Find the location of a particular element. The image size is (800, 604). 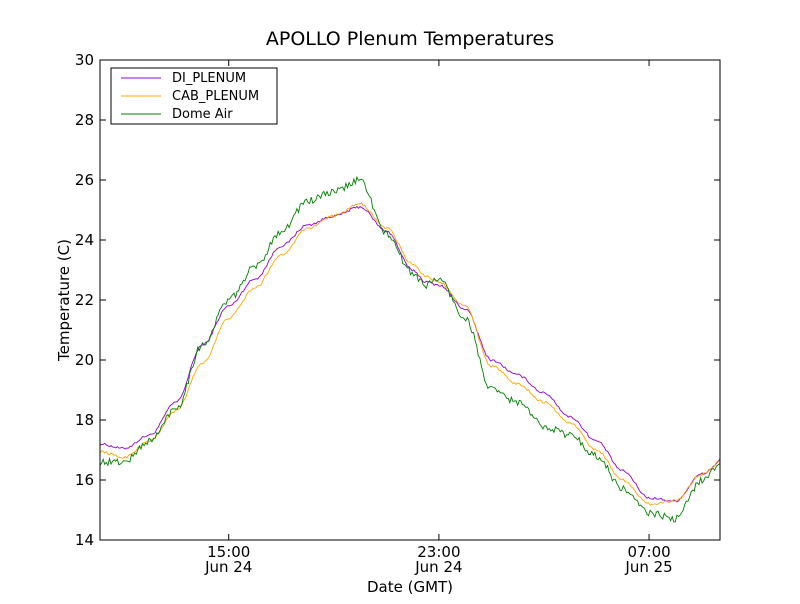

legend: DI_PLENUM CAB_PLENUM Dome Air is located at coordinates (194, 96).